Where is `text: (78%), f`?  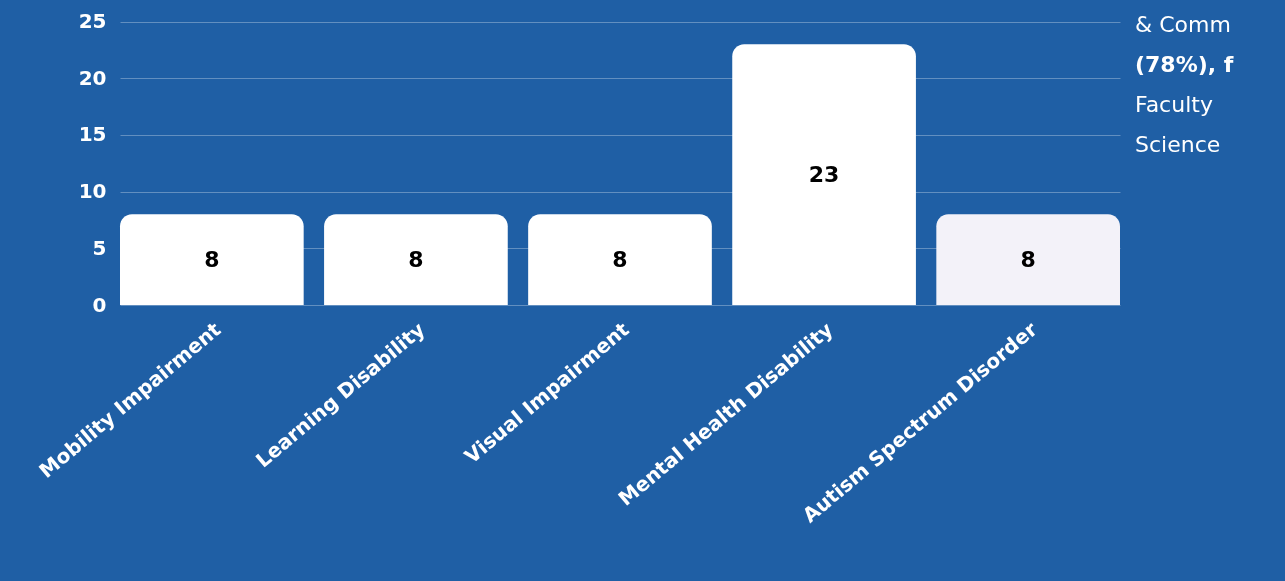
text: (78%), f is located at coordinates (1184, 64).